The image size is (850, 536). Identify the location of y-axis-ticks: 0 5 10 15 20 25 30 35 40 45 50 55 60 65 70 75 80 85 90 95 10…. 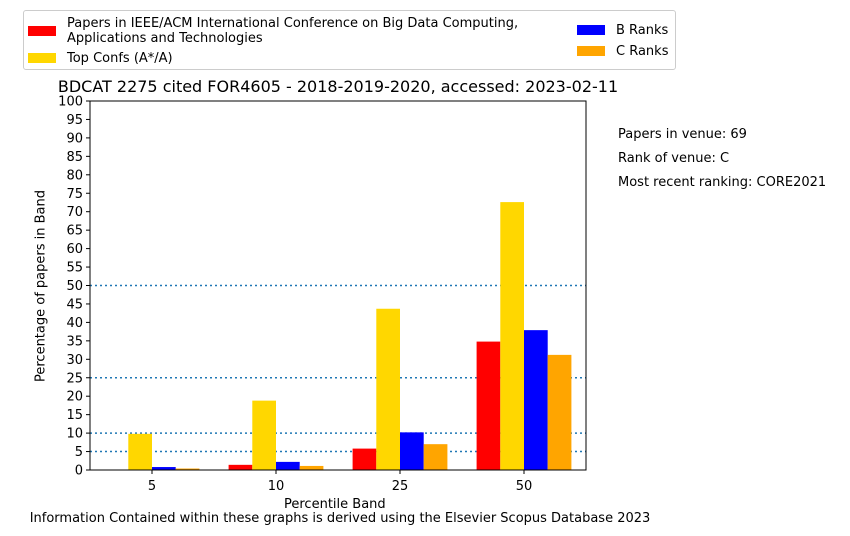
(74, 287).